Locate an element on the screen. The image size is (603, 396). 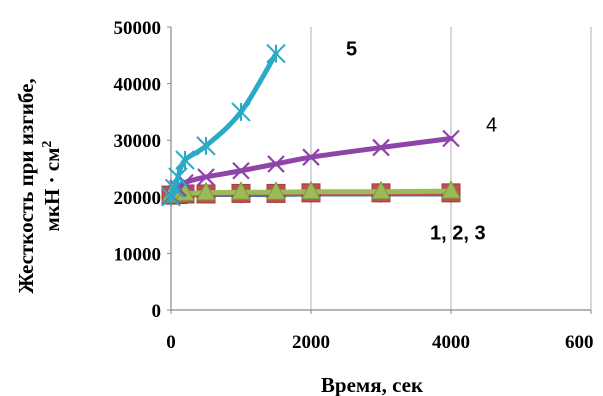
x-tick-label: 2000 is located at coordinates (311, 342).